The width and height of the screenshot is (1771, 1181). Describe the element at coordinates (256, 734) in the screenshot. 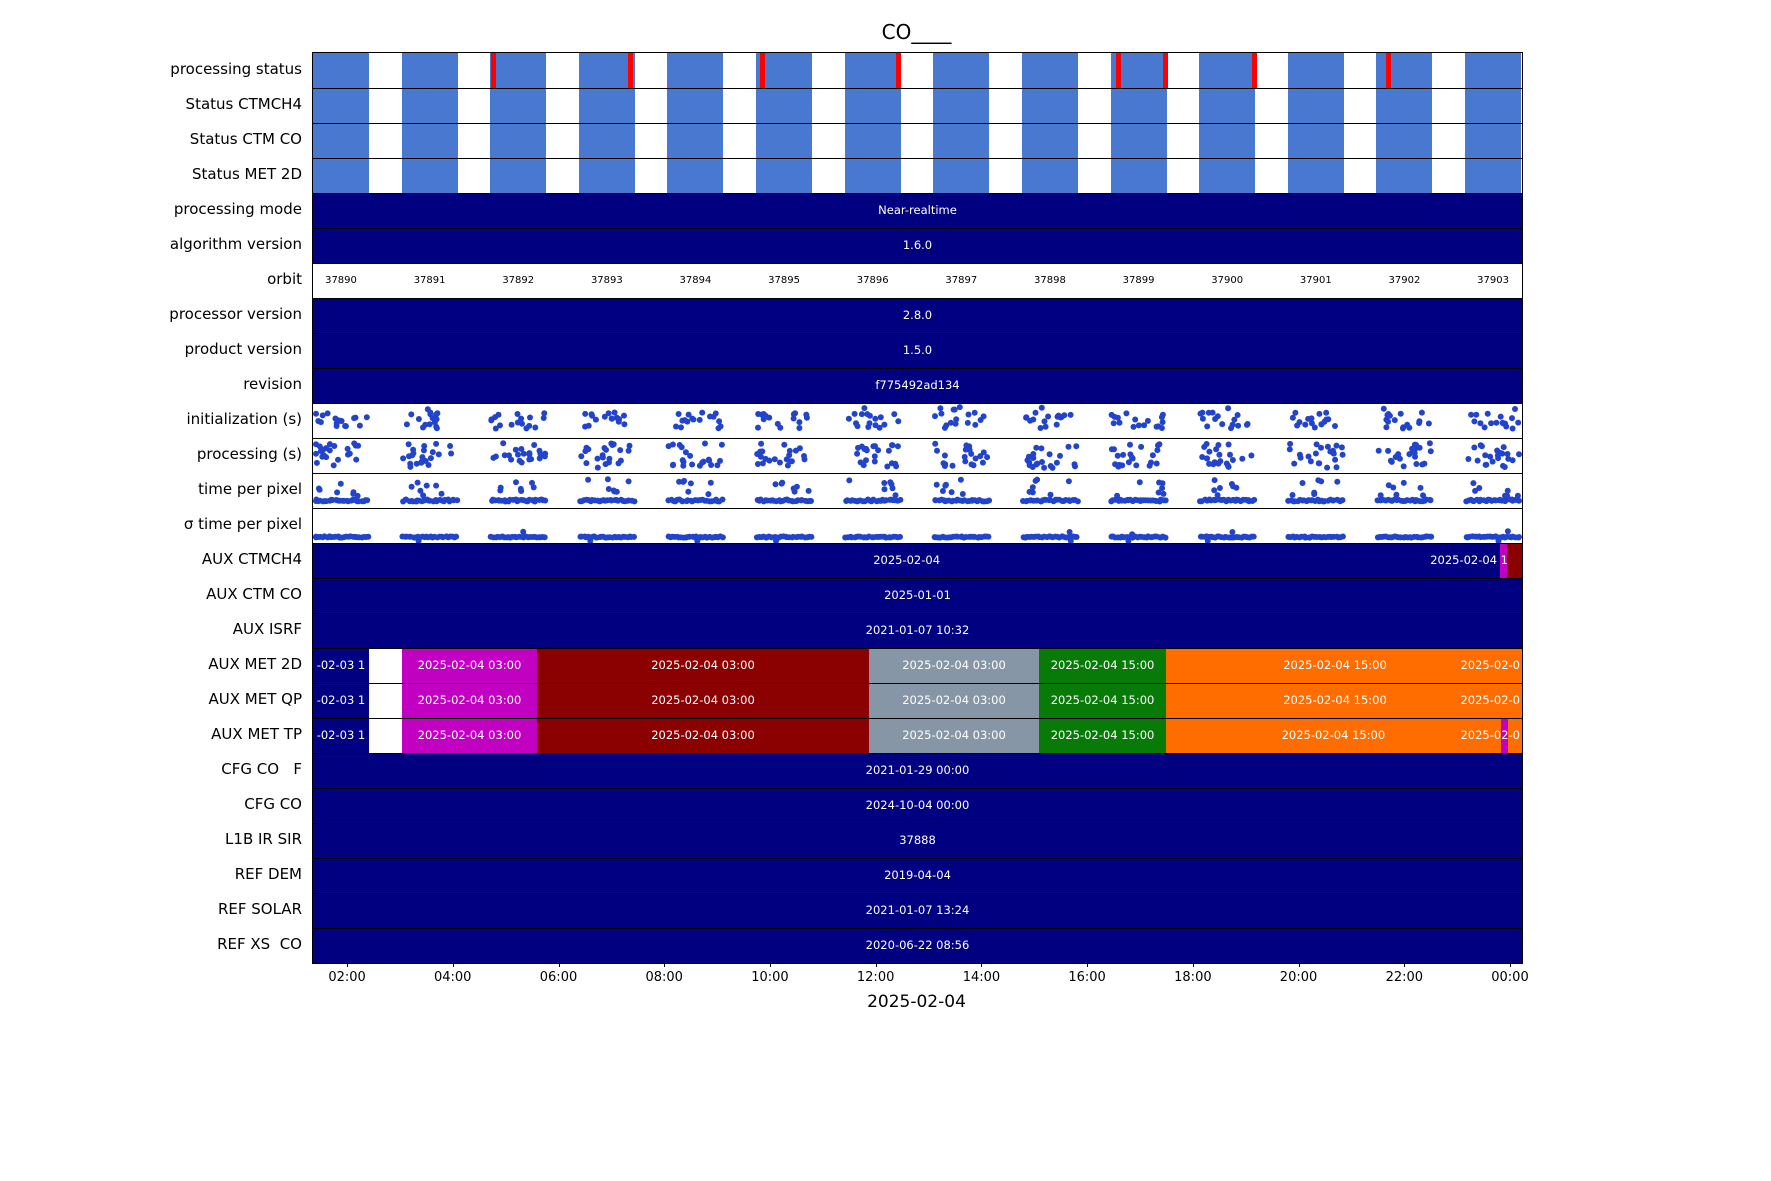

I see `row-label-aux-met-tp: AUX MET TP` at that location.